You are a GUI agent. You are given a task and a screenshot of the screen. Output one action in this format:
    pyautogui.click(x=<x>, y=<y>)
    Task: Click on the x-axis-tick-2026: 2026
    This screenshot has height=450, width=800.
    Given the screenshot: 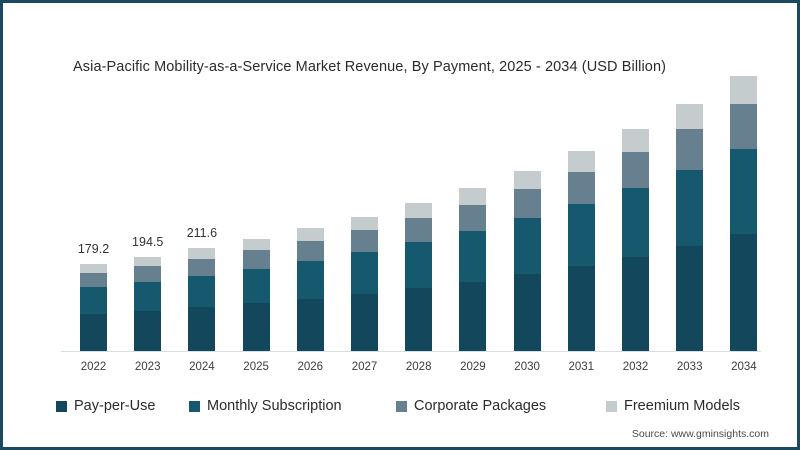 What is the action you would take?
    pyautogui.click(x=310, y=367)
    